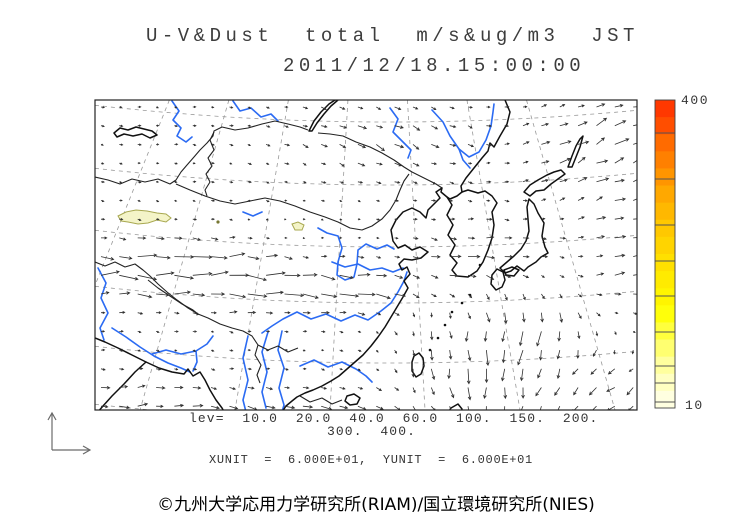 This screenshot has height=532, width=752. I want to click on contour-levels-label: lev= 10.0 20.0 40.0 60.0 100. 150. 200., so click(394, 418).